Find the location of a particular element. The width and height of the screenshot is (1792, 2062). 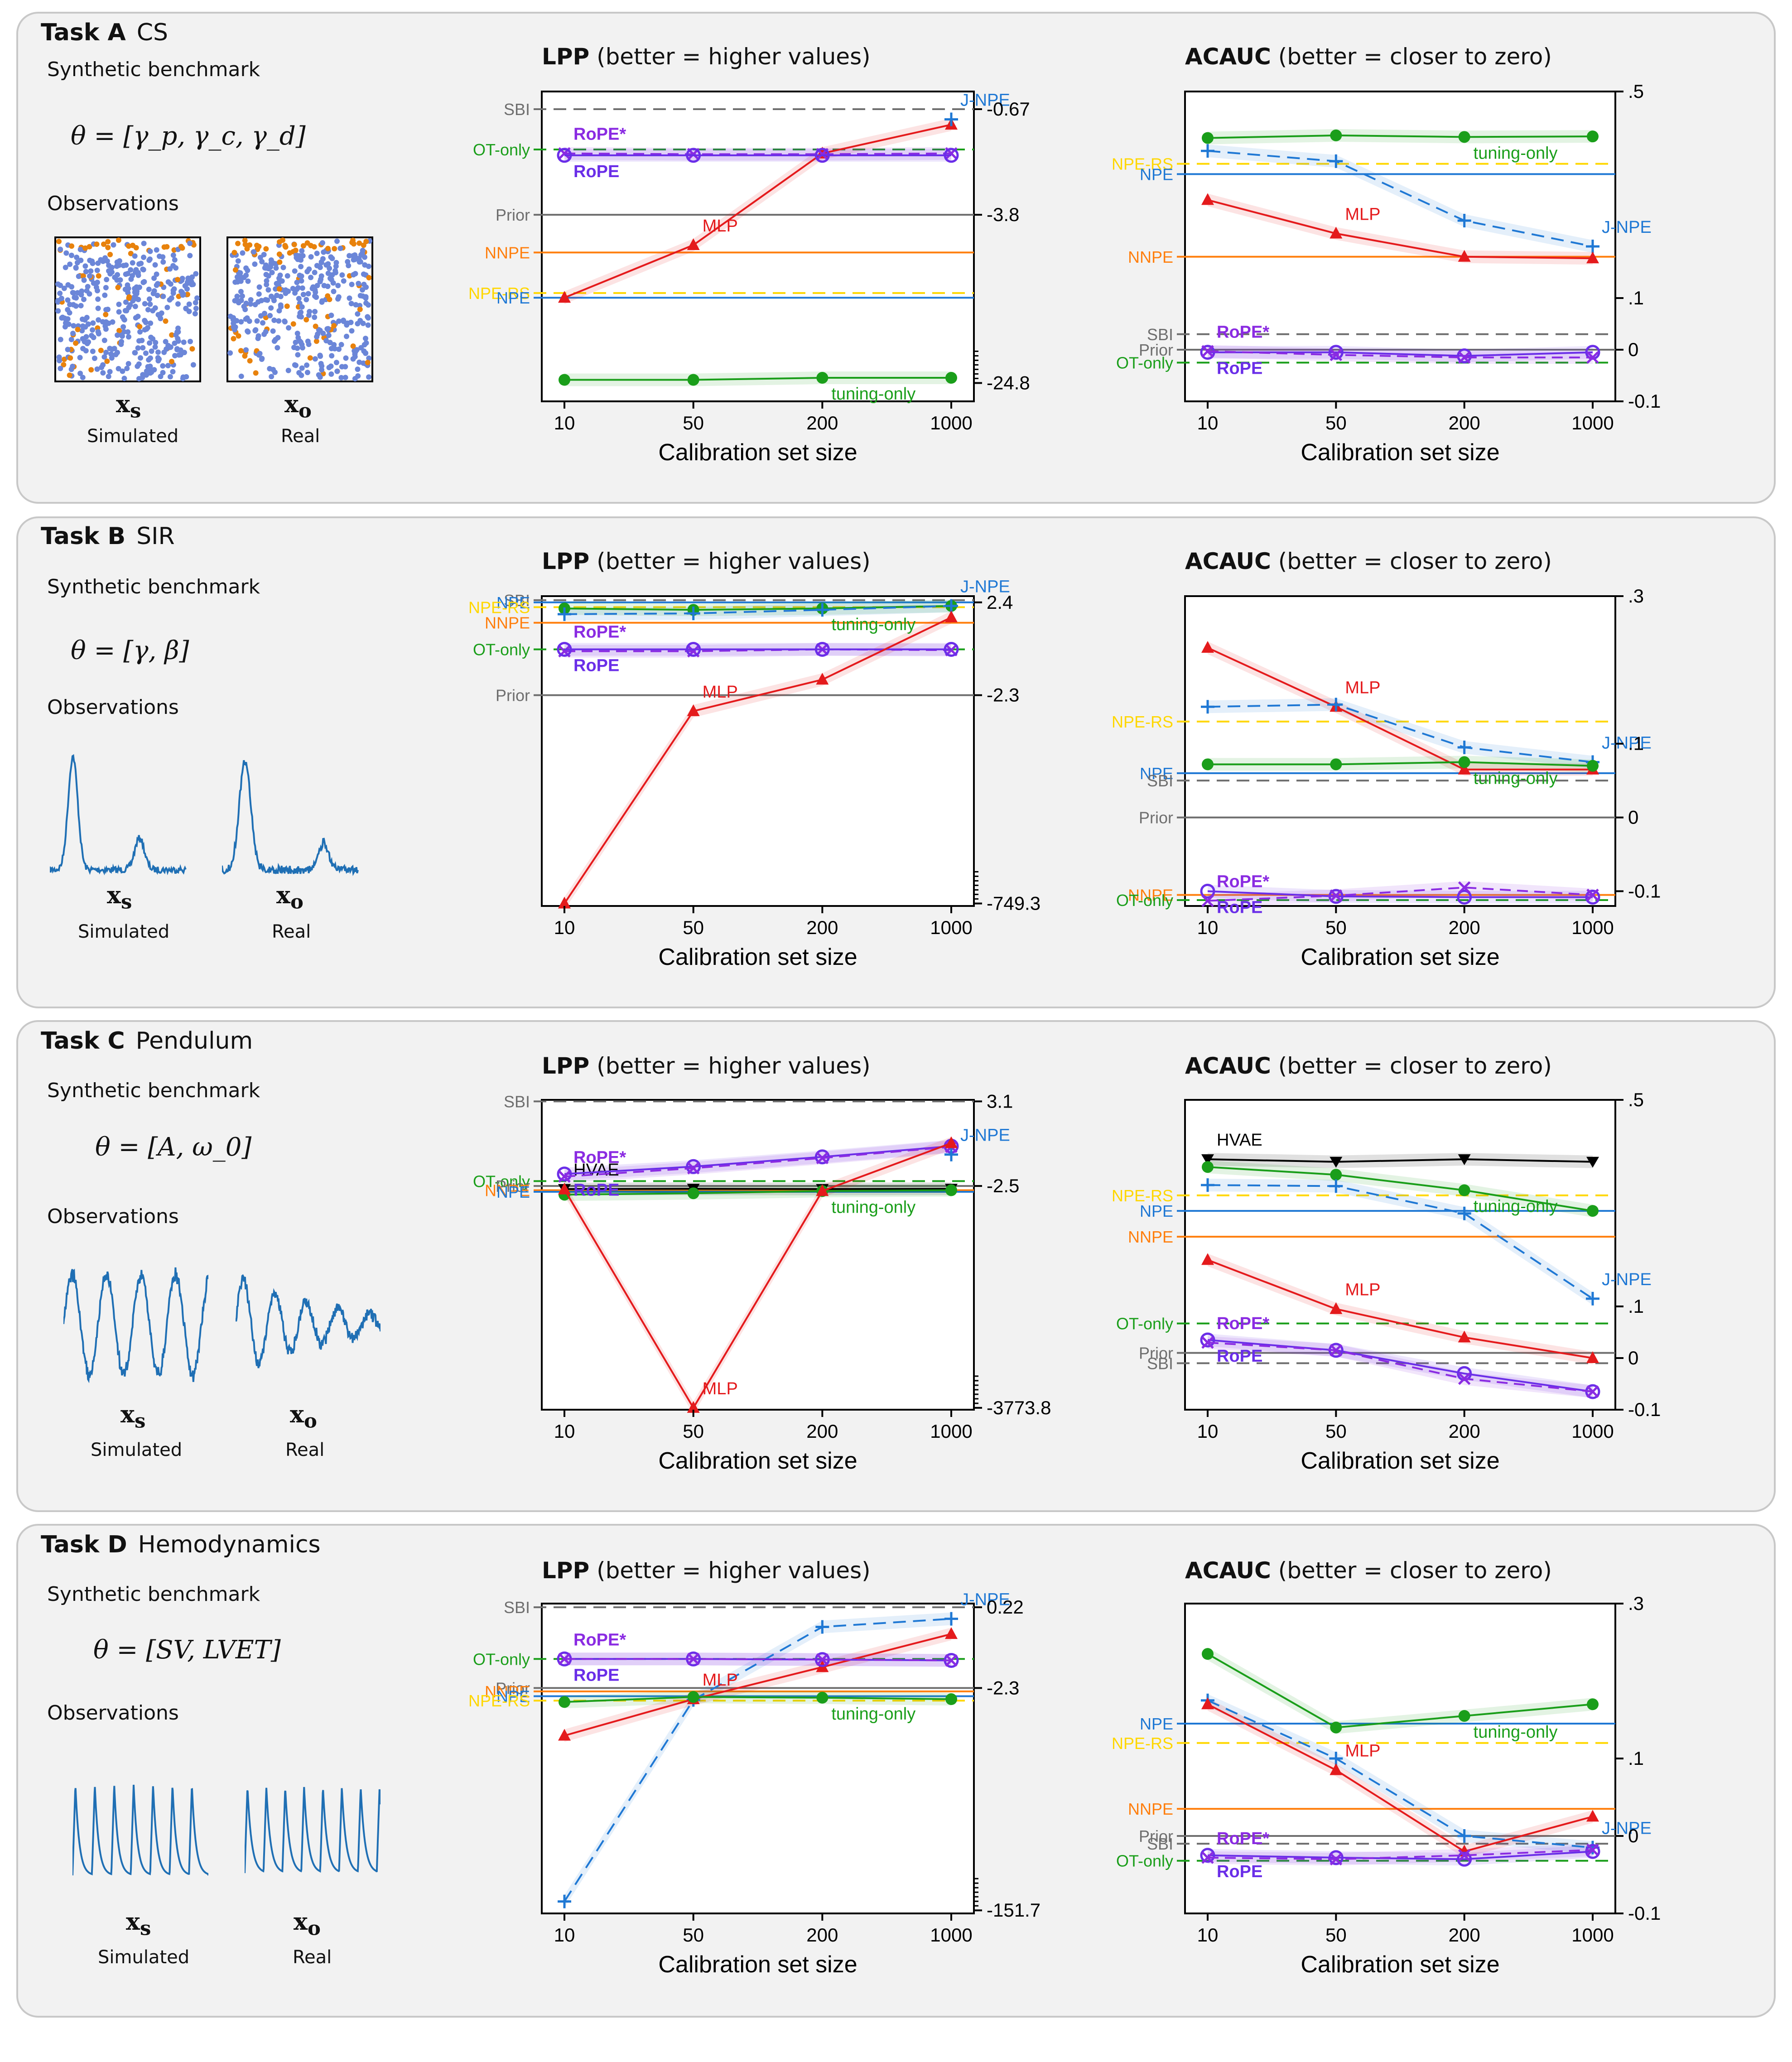

task-b-real-caption: Real is located at coordinates (291, 932).